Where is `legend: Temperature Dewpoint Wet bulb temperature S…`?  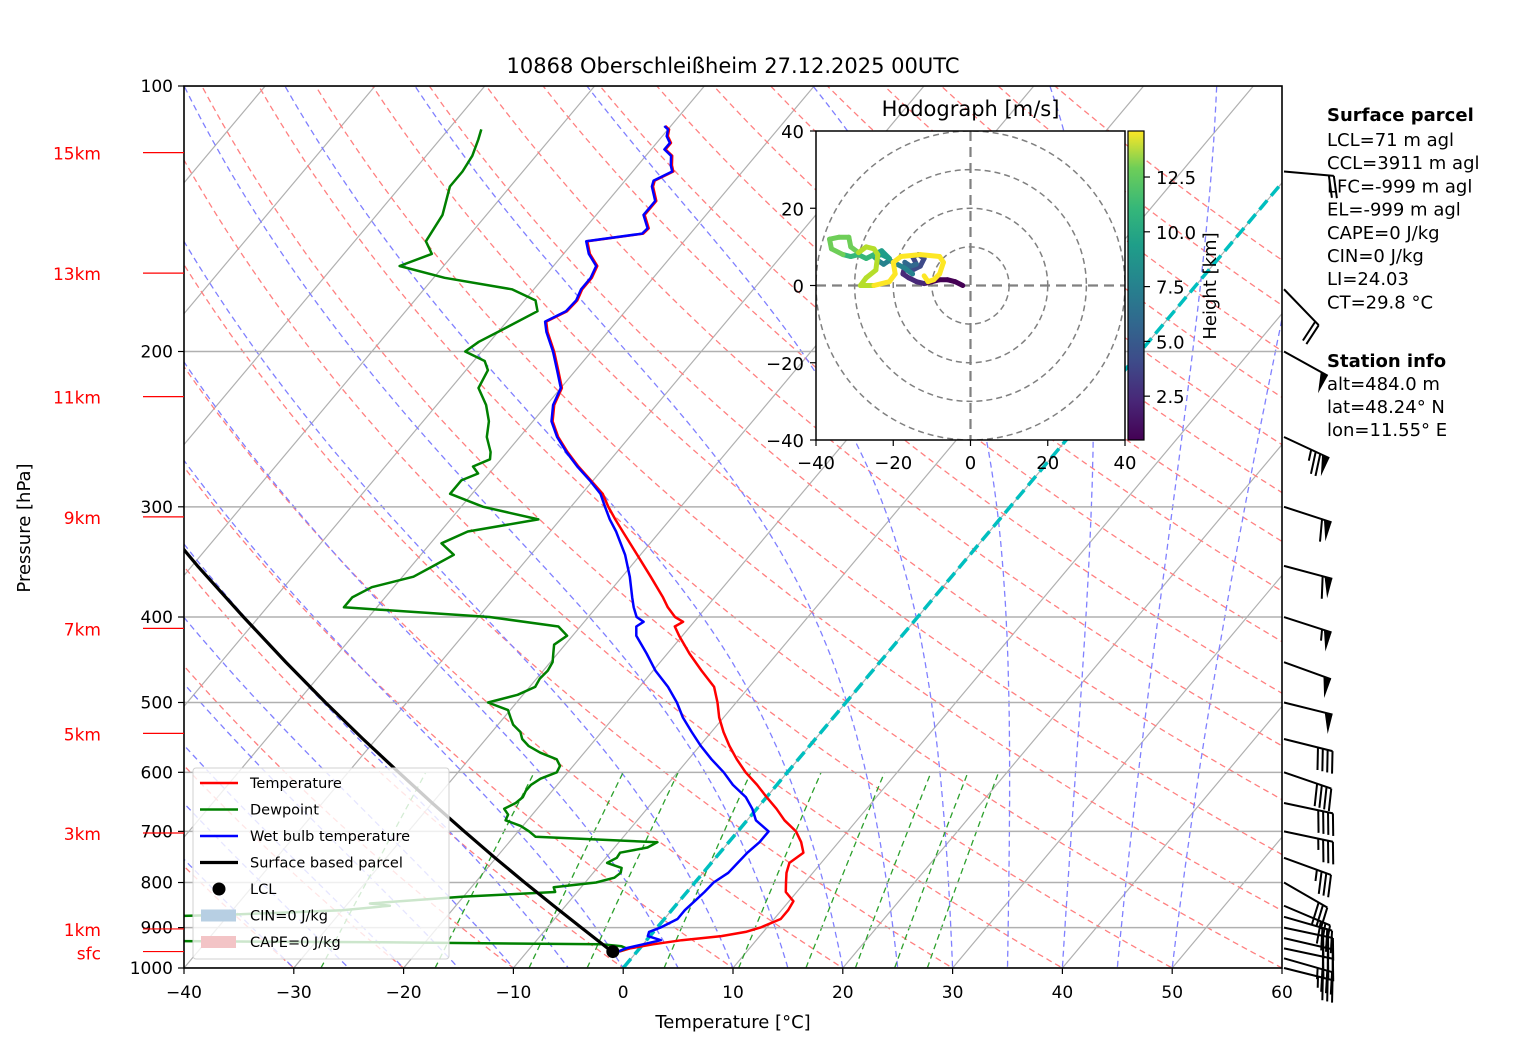 legend: Temperature Dewpoint Wet bulb temperature S… is located at coordinates (321, 863).